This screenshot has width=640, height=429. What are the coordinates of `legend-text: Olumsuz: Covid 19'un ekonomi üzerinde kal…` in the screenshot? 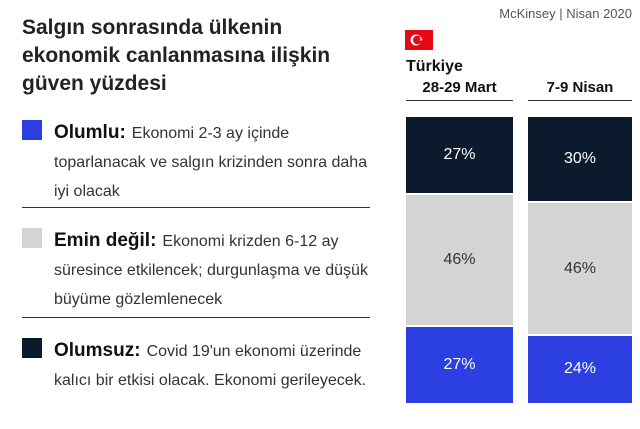 It's located at (212, 365).